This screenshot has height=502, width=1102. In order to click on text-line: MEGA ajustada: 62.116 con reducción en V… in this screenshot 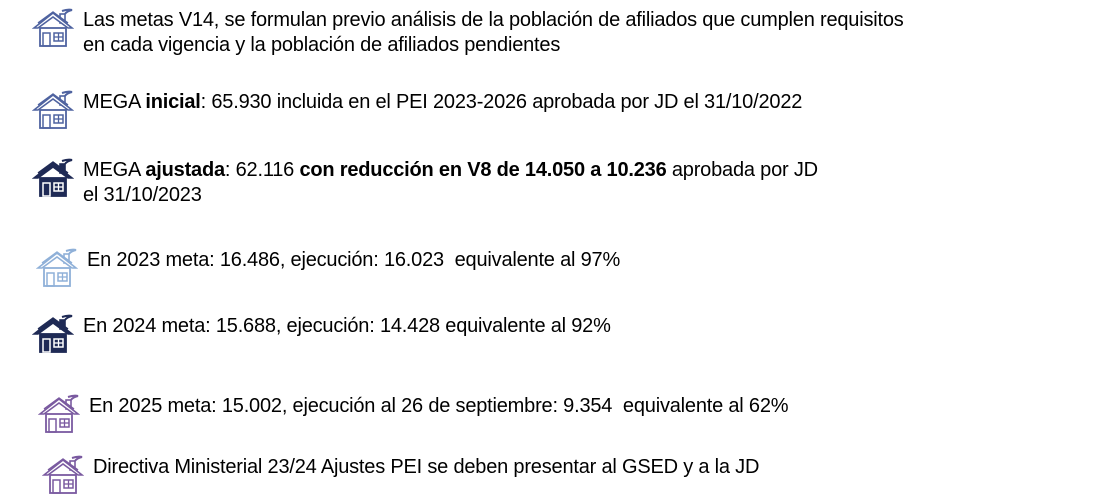, I will do `click(450, 170)`.